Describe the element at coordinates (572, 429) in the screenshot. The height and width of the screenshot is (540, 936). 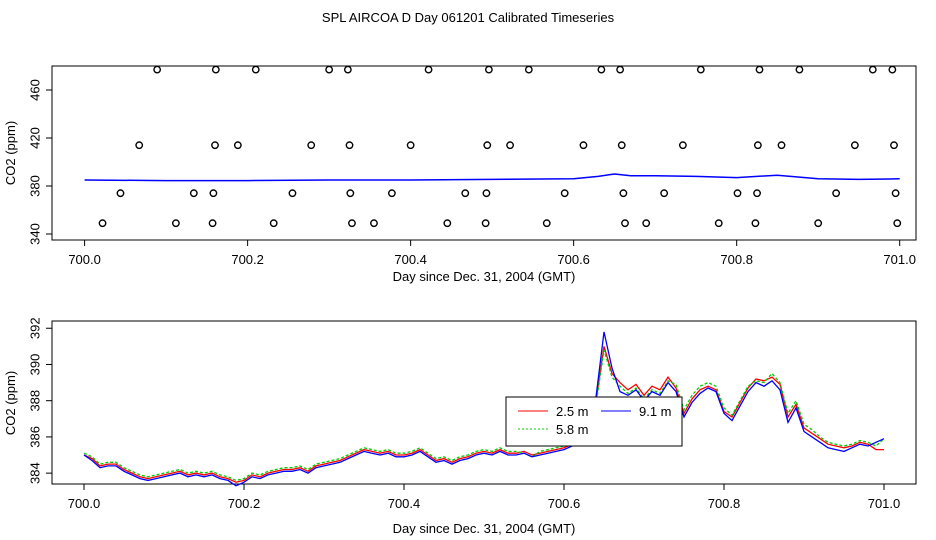
I see `legend-label-5-8m: 5.8 m` at that location.